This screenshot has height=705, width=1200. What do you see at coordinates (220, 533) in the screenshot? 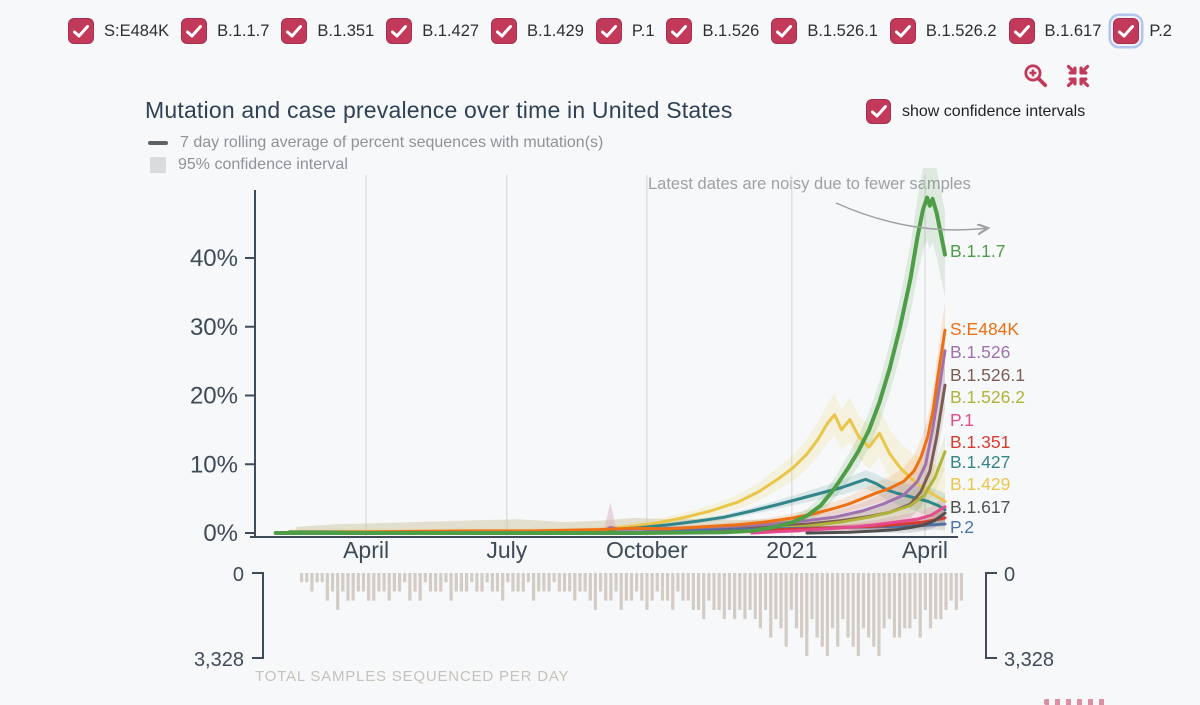
I see `y-tick-label: 0%` at bounding box center [220, 533].